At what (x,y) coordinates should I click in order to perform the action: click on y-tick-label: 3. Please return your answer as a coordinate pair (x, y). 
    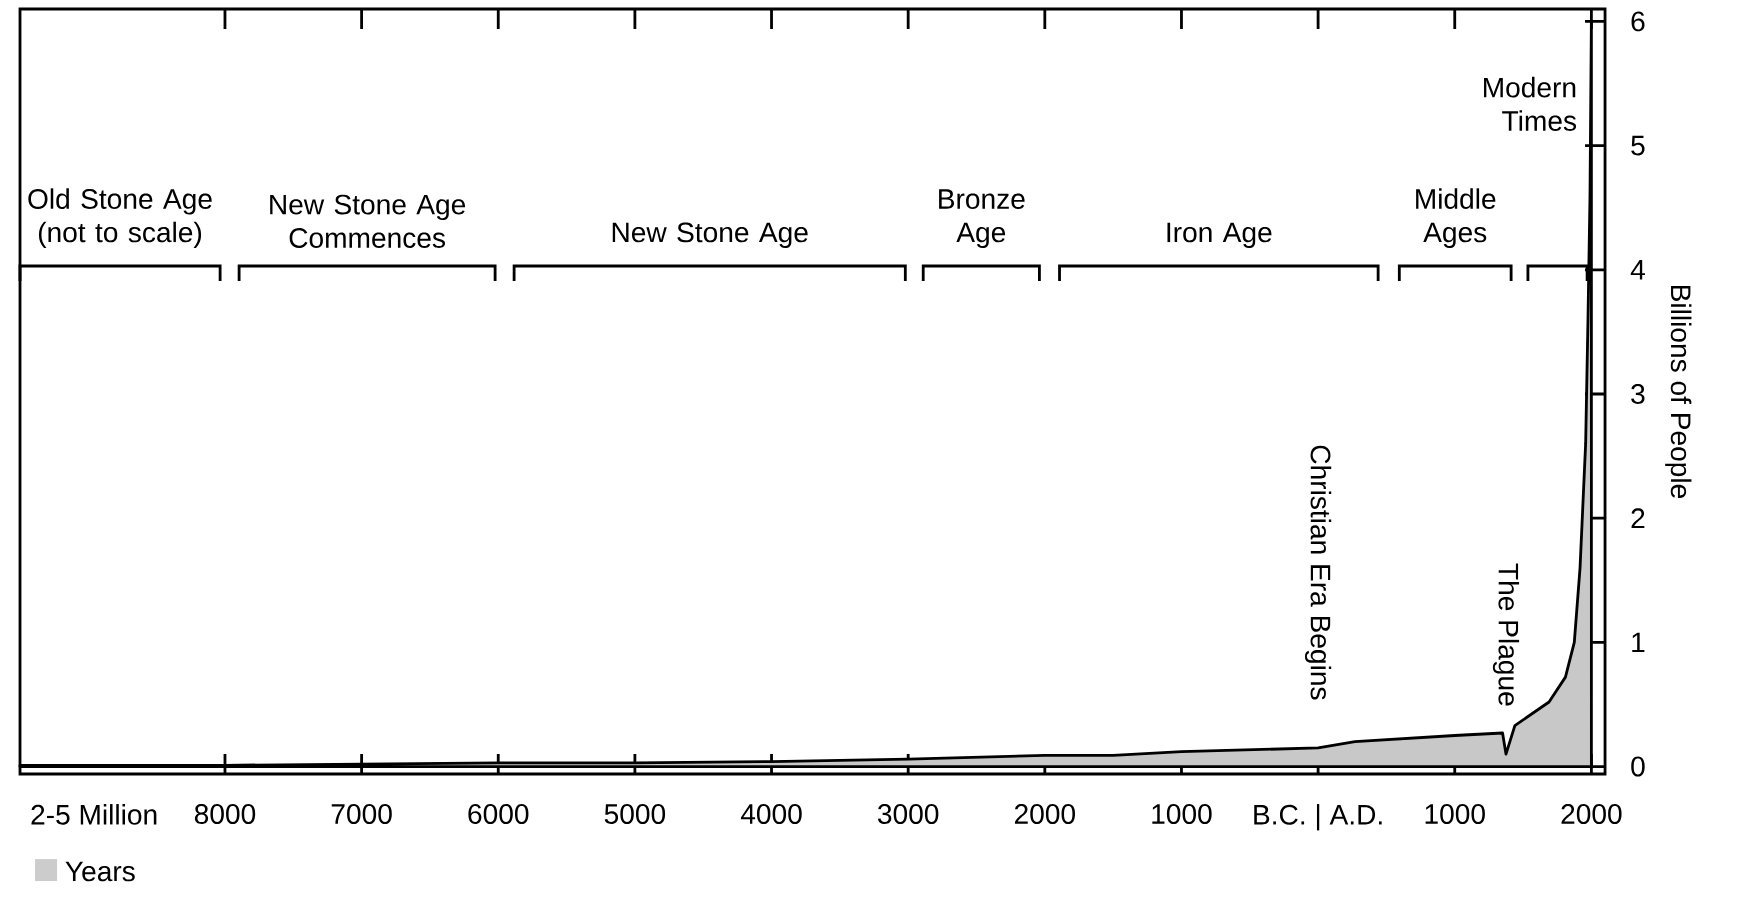
    Looking at the image, I should click on (1638, 394).